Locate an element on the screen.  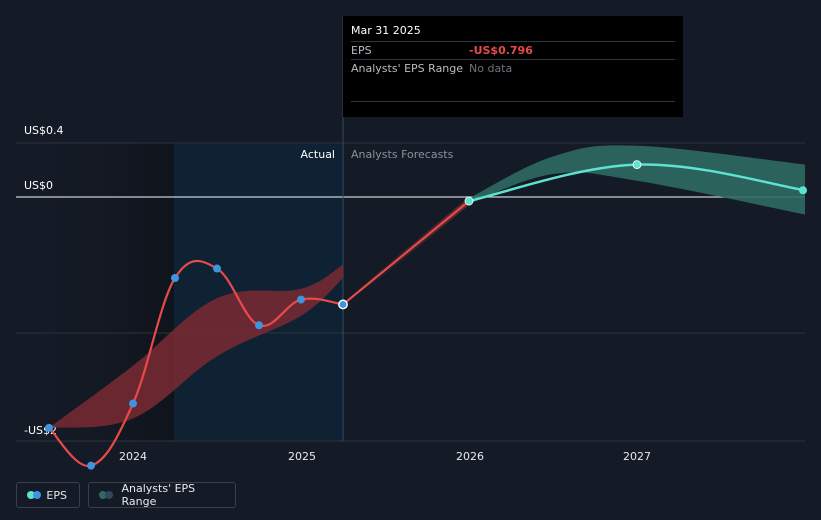
eps-legend-icon is located at coordinates (34, 495).